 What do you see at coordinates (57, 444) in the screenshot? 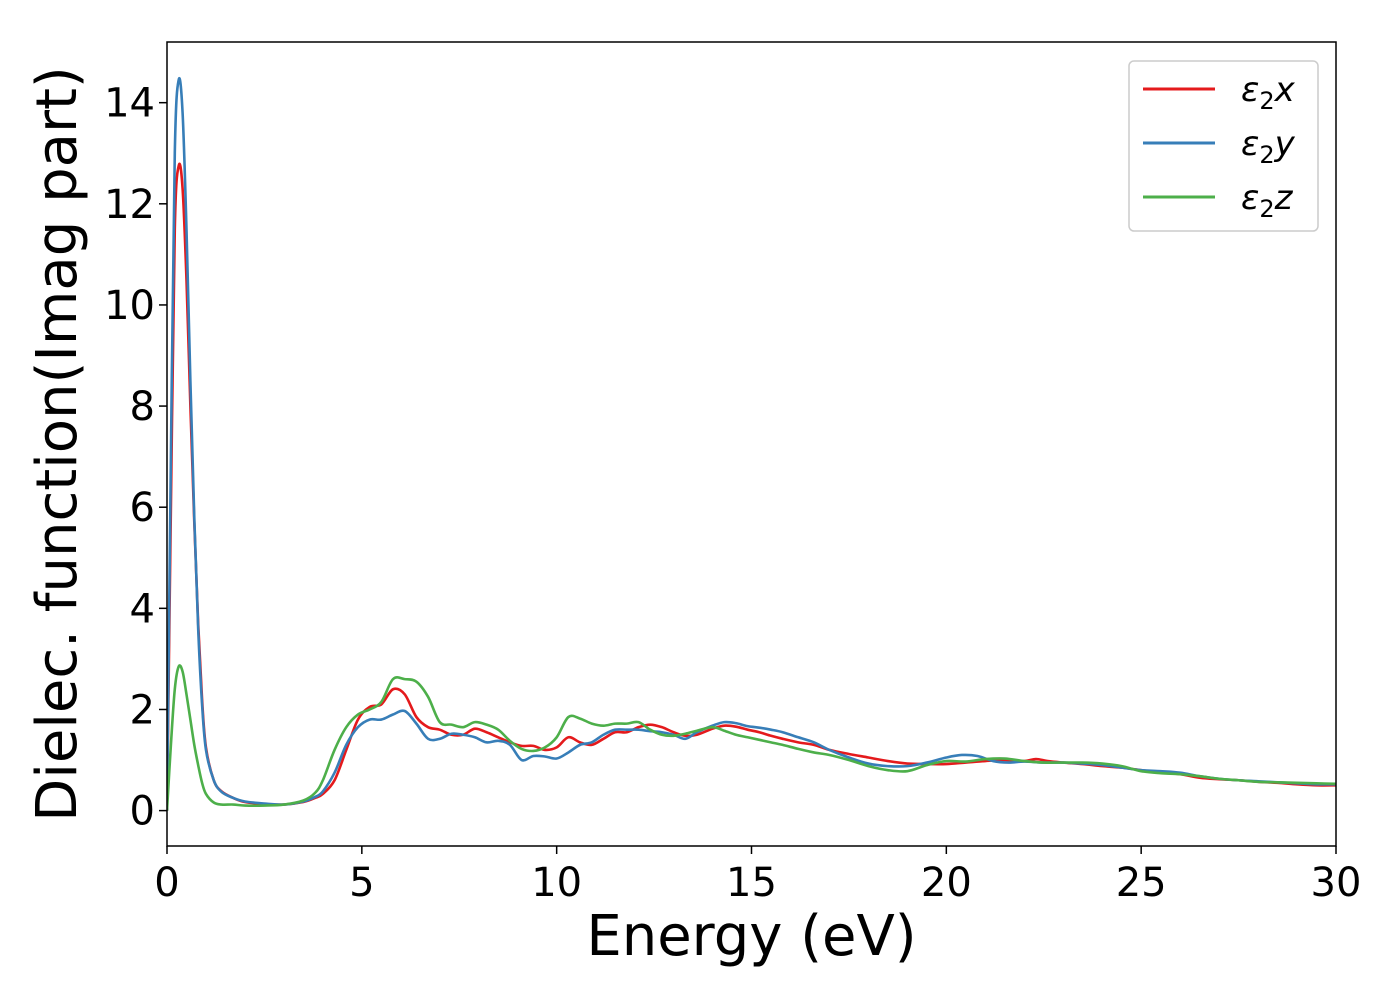
I see `y-axis-title: Dielec. function(Imag part)` at bounding box center [57, 444].